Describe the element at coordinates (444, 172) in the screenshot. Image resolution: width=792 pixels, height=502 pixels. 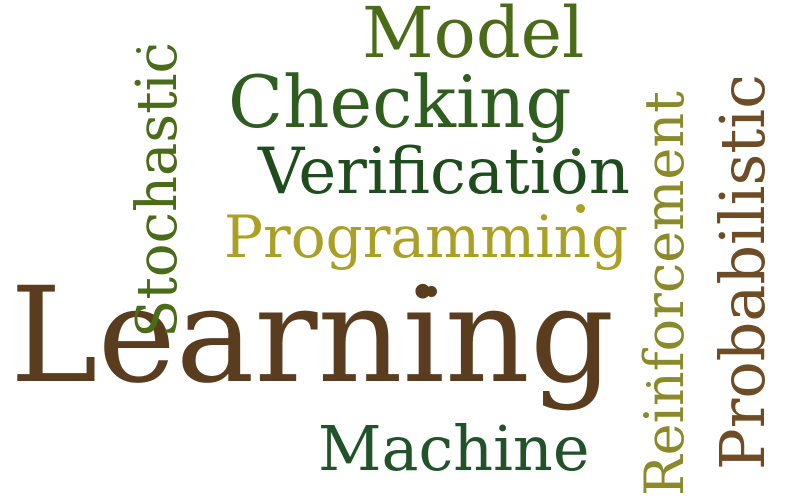
I see `word-verification: Verification` at that location.